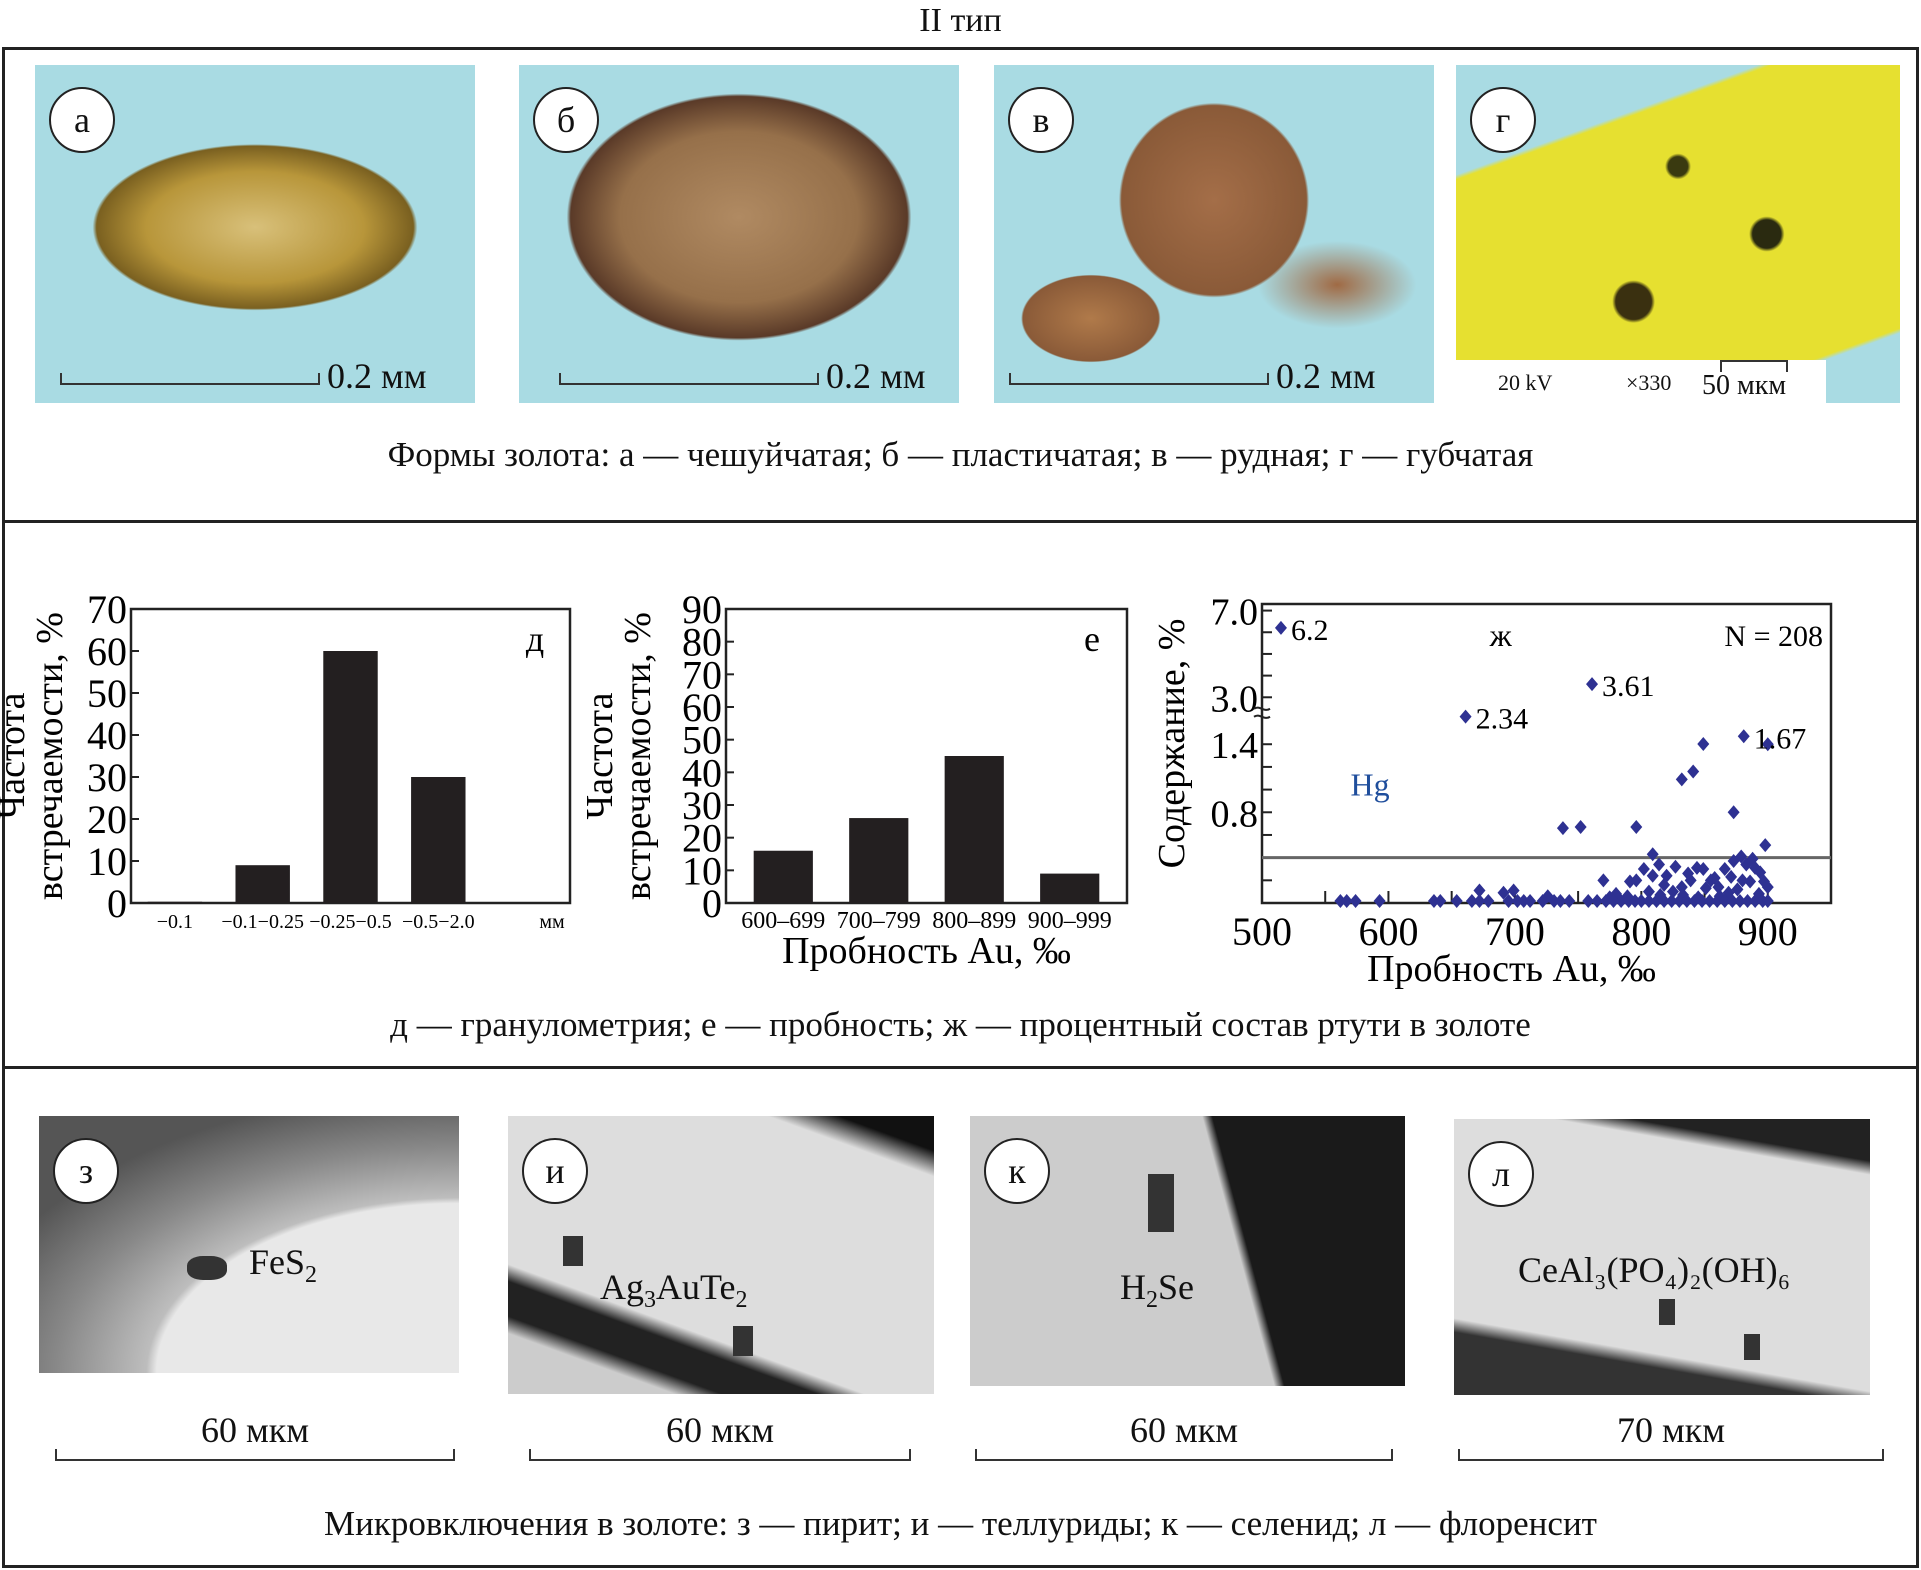 This screenshot has height=1570, width=1921. Describe the element at coordinates (86, 1171) in the screenshot. I see `panel-label: з` at that location.